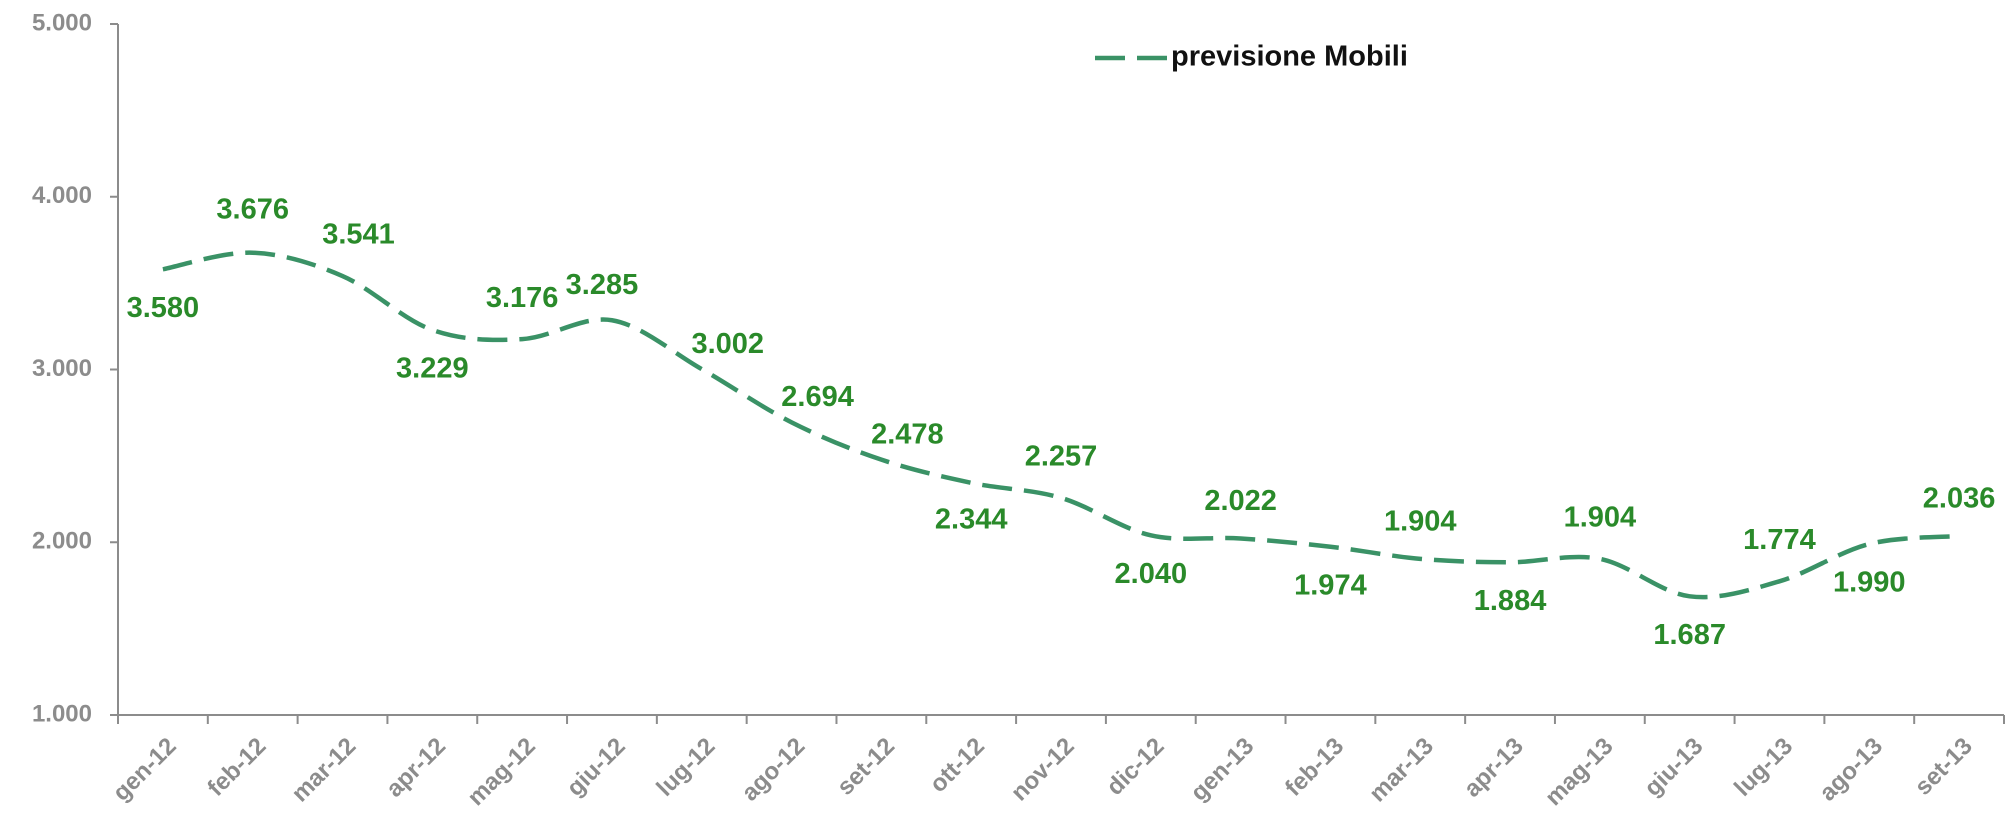  Describe the element at coordinates (522, 298) in the screenshot. I see `data-label: 3.176` at that location.